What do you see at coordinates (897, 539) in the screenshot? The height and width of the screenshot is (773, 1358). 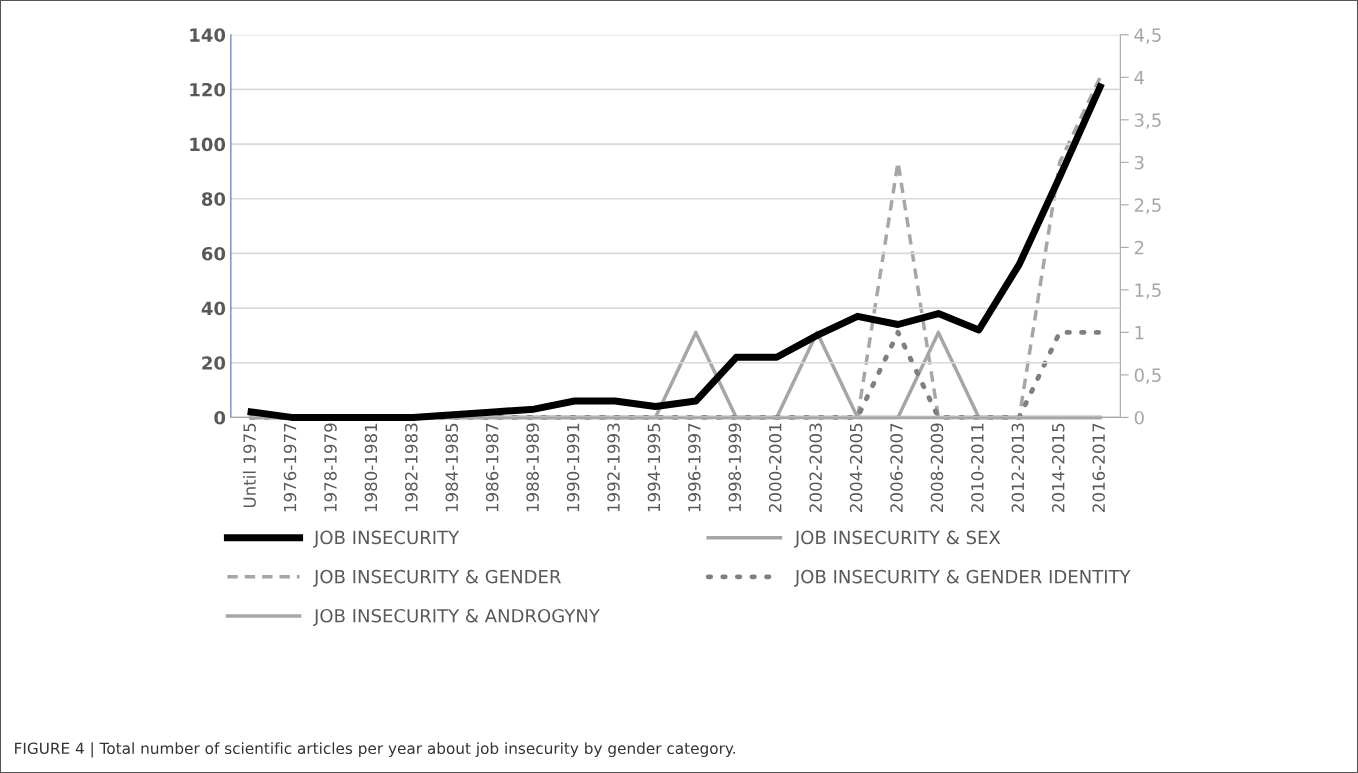 I see `legend-label: JOB INSECURITY & SEX` at bounding box center [897, 539].